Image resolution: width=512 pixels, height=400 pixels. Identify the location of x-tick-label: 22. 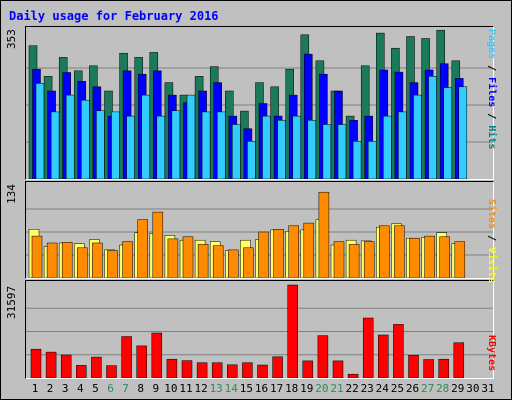
(352, 388).